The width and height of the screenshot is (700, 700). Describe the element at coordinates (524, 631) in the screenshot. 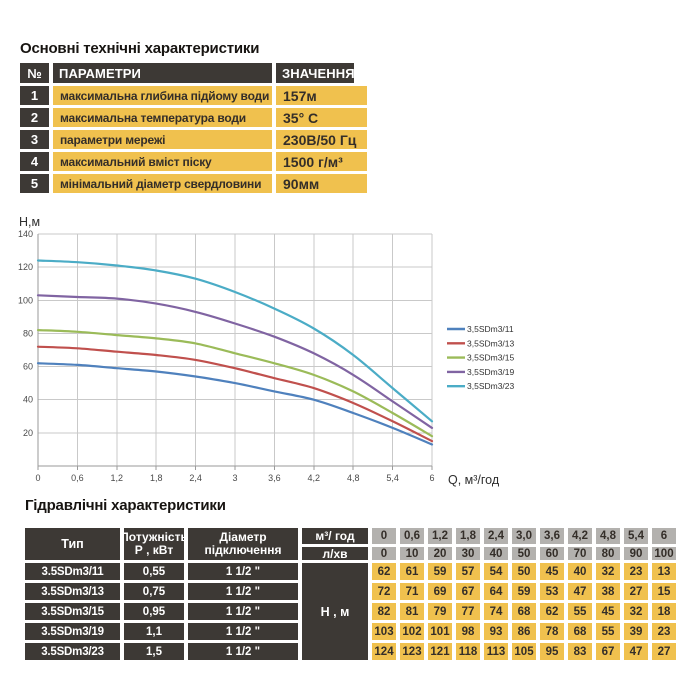

I see `hydro-head-value-cell: 86` at that location.